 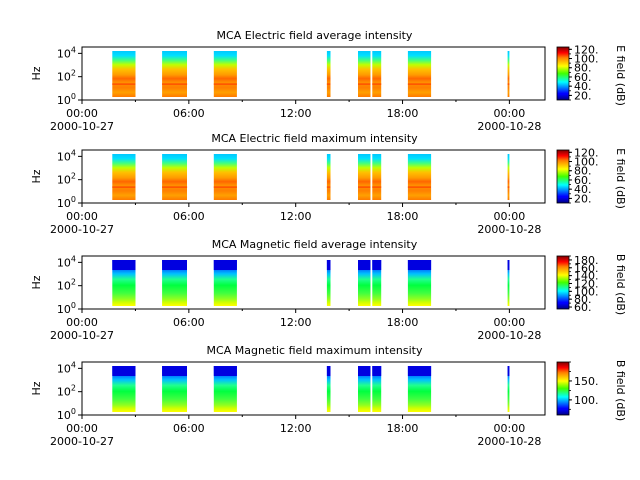 What do you see at coordinates (315, 350) in the screenshot?
I see `panel-title: MCA Magnetic field maximum intensity` at bounding box center [315, 350].